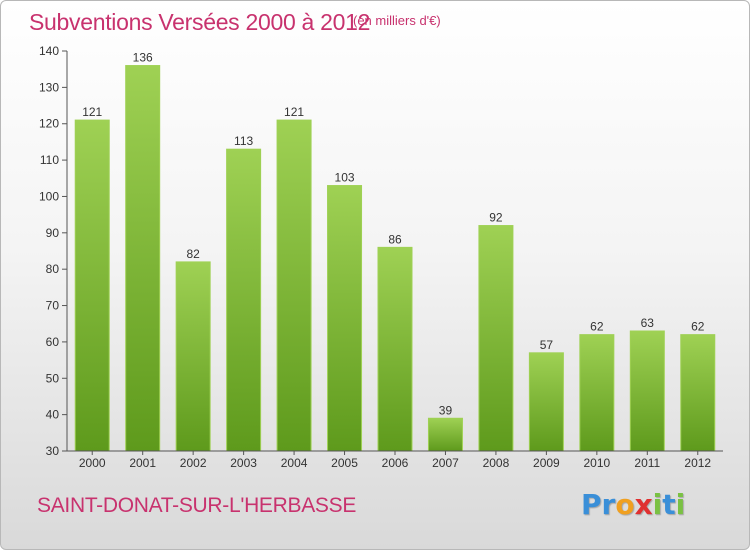 The image size is (750, 550). What do you see at coordinates (92, 463) in the screenshot?
I see `x-tick-label-2000: 2000` at bounding box center [92, 463].